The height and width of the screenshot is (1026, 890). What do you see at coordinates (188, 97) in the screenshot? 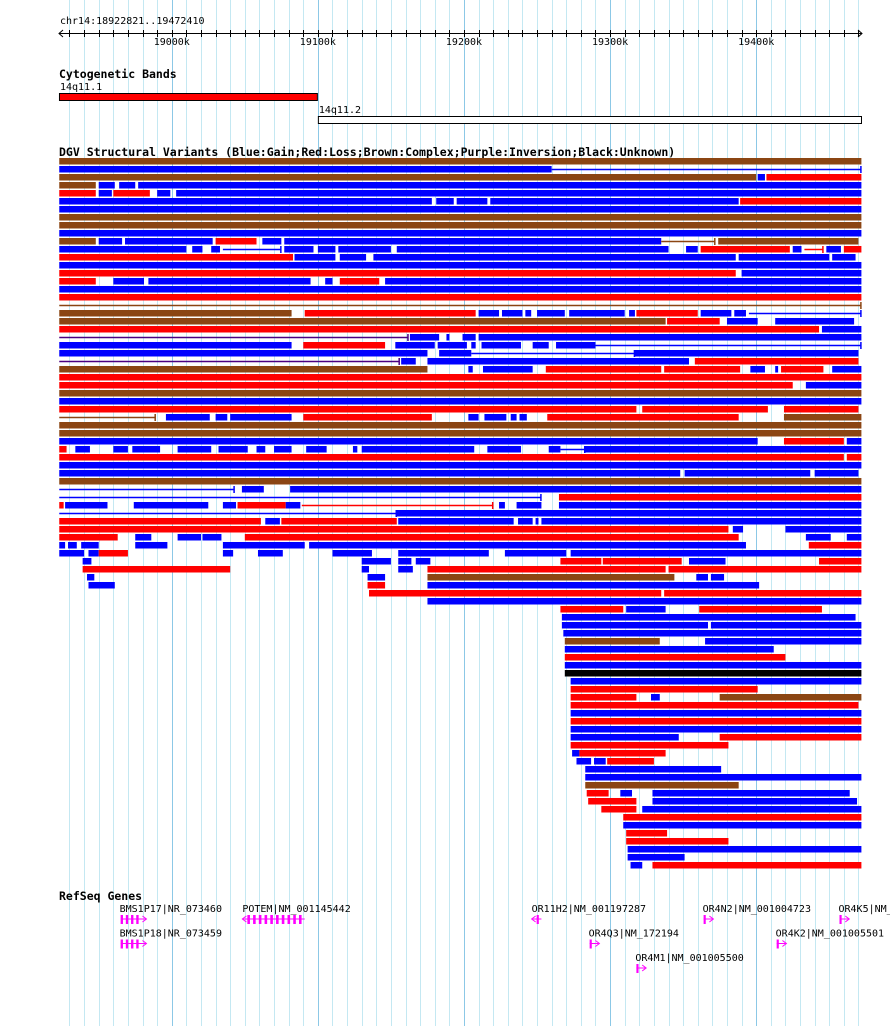
I see `cytoband-14q11.1` at bounding box center [188, 97].